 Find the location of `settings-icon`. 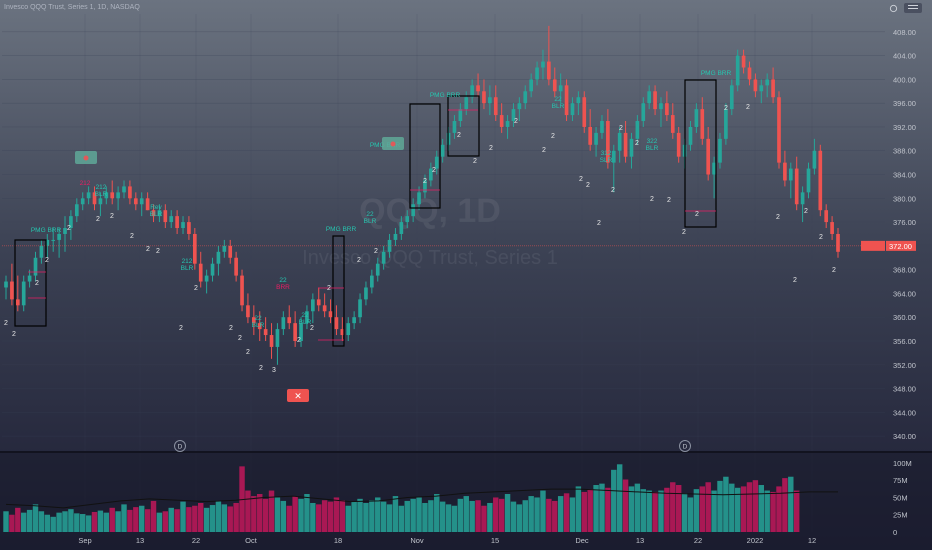

settings-icon is located at coordinates (893, 8).